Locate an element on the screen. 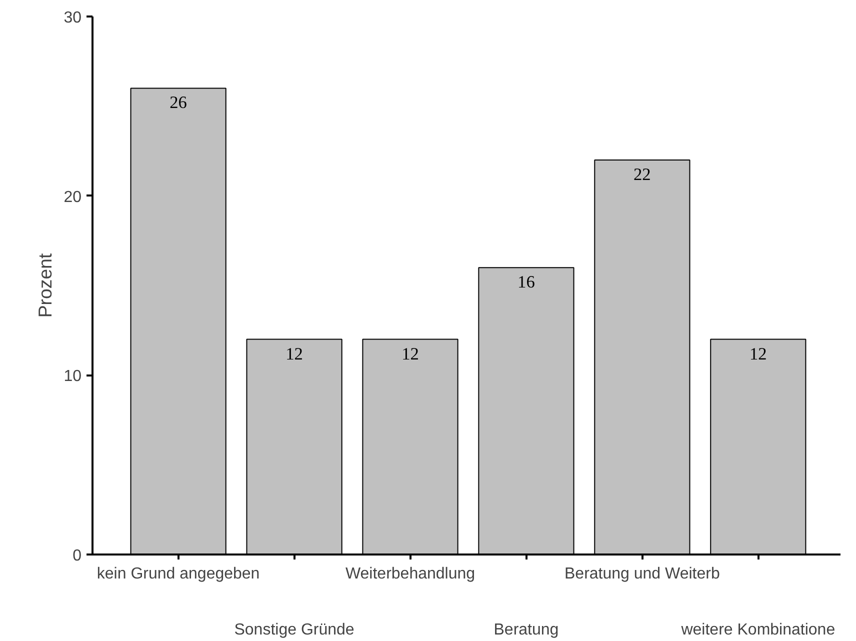 The image size is (856, 641). x-tick-label: Weiterbehandlung is located at coordinates (410, 574).